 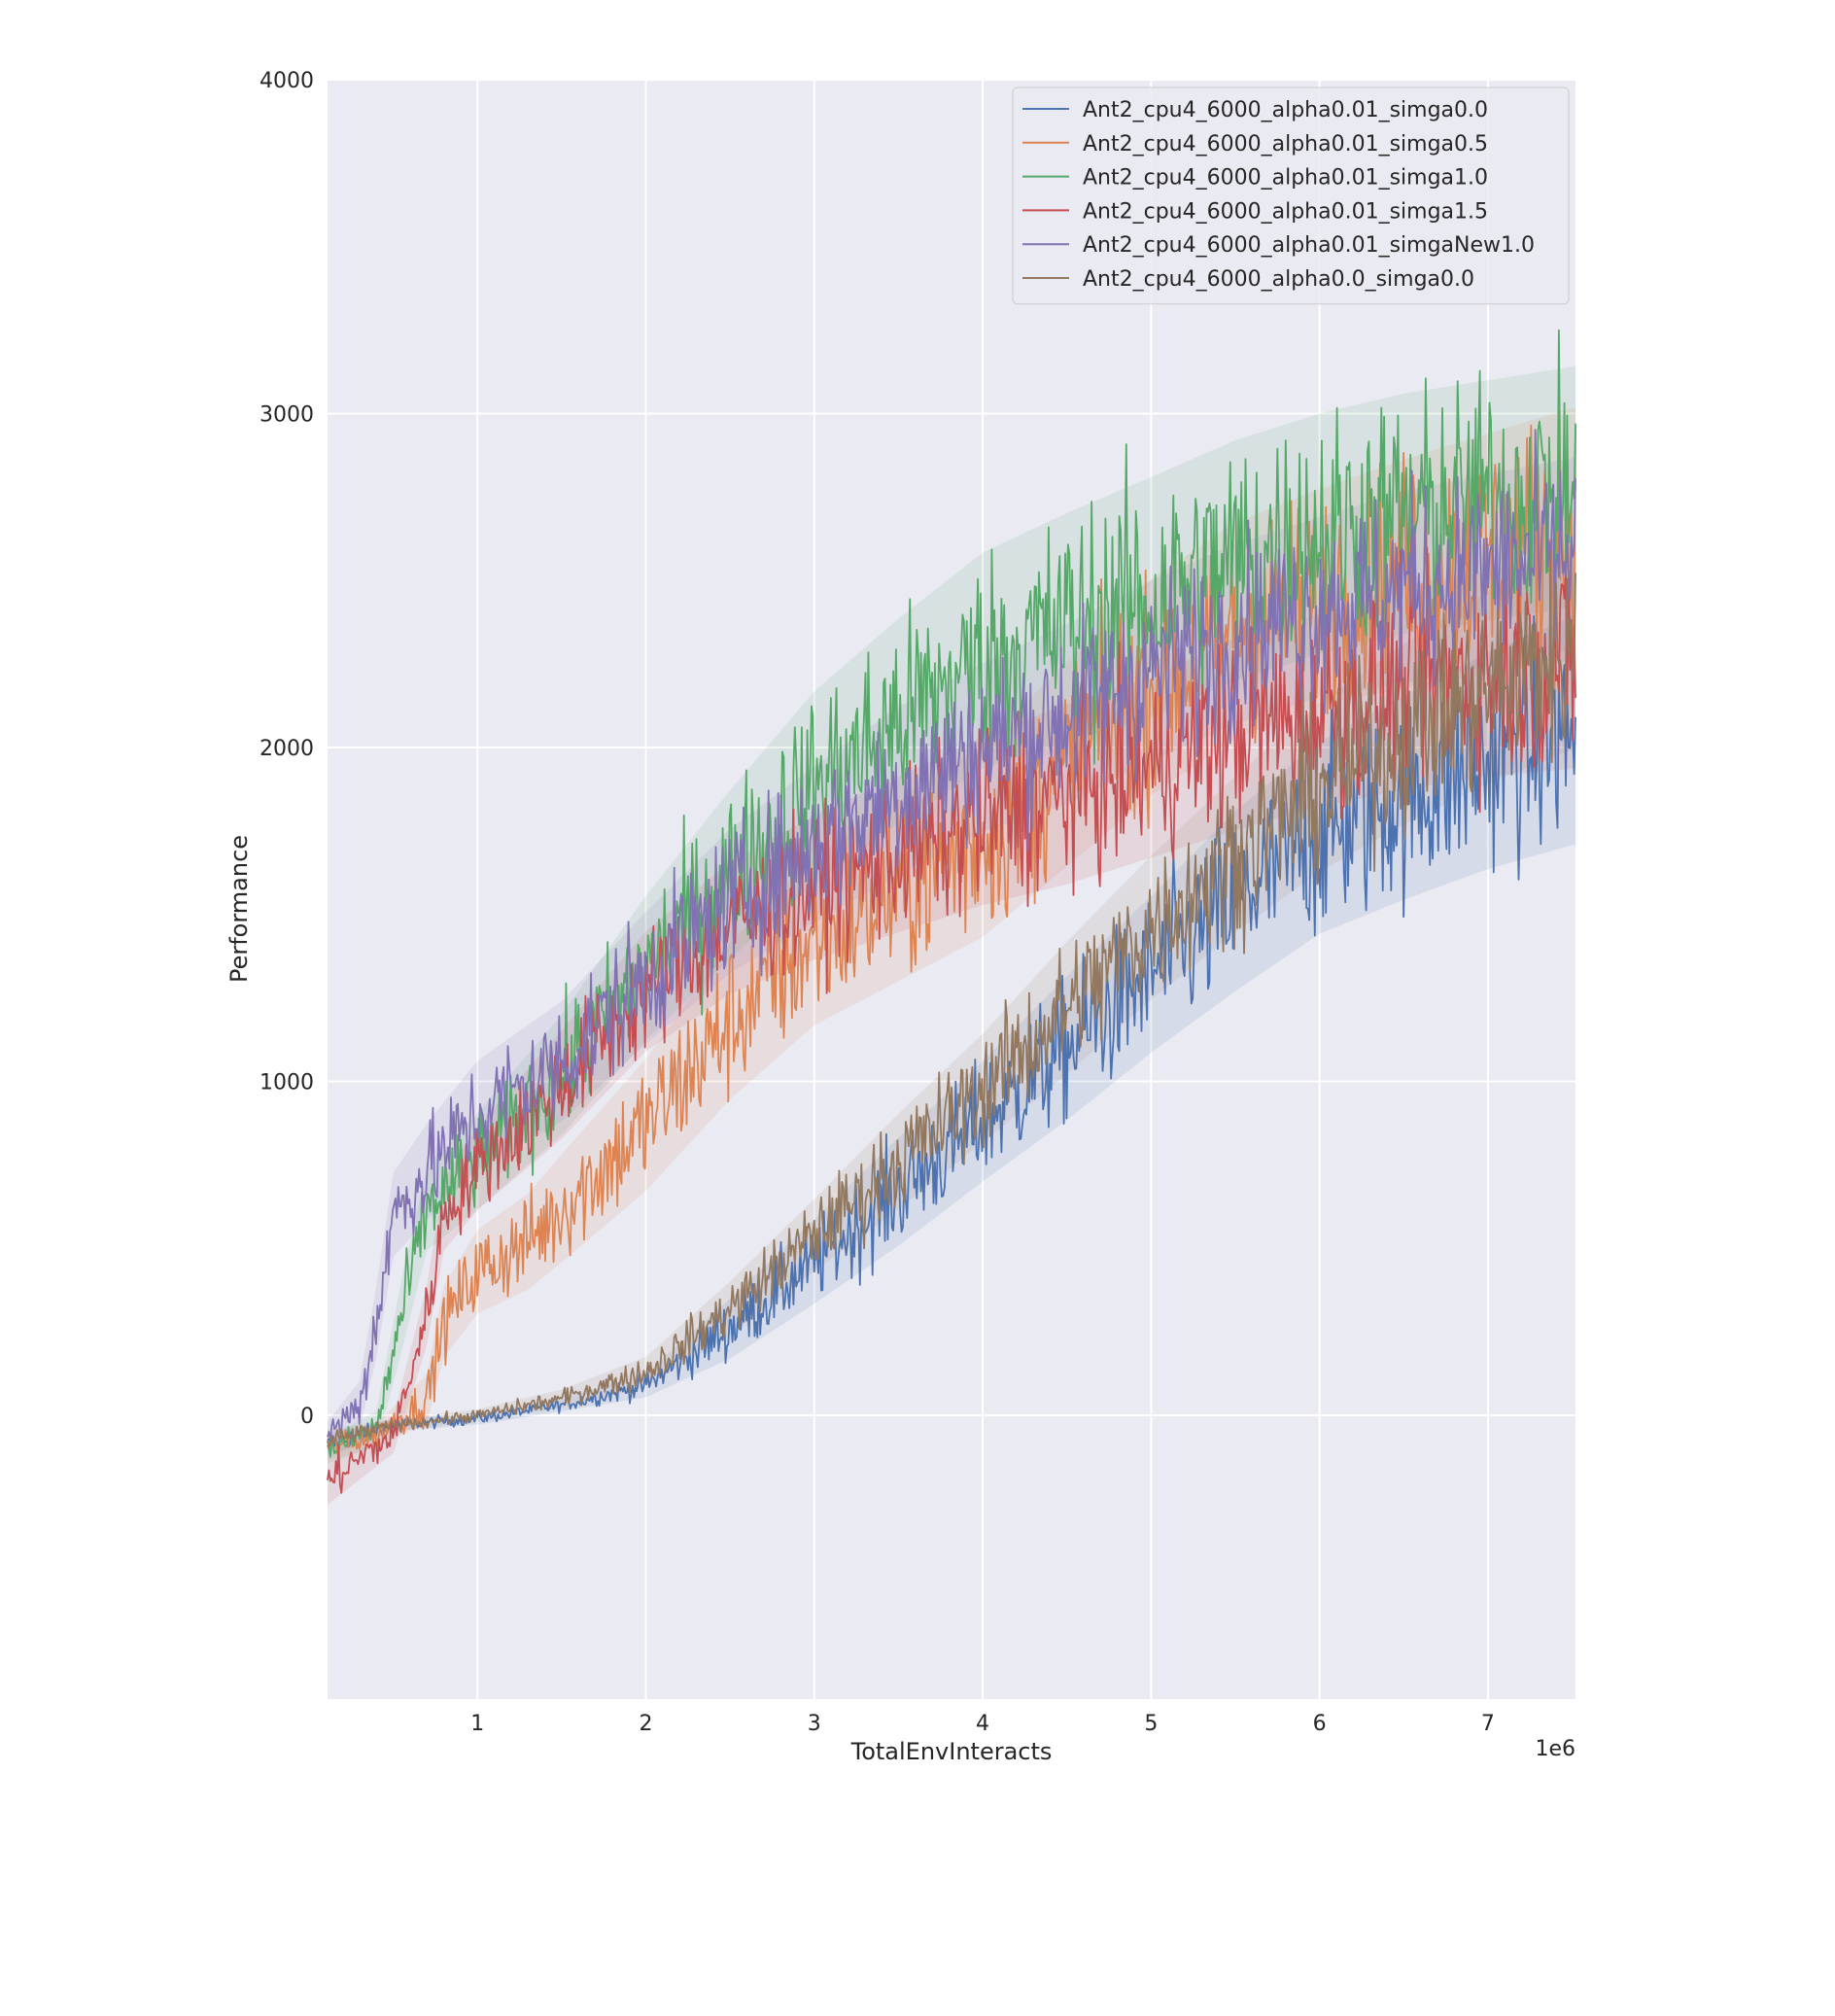 What do you see at coordinates (1555, 1749) in the screenshot?
I see `x-axis-offset-label: 1e6` at bounding box center [1555, 1749].